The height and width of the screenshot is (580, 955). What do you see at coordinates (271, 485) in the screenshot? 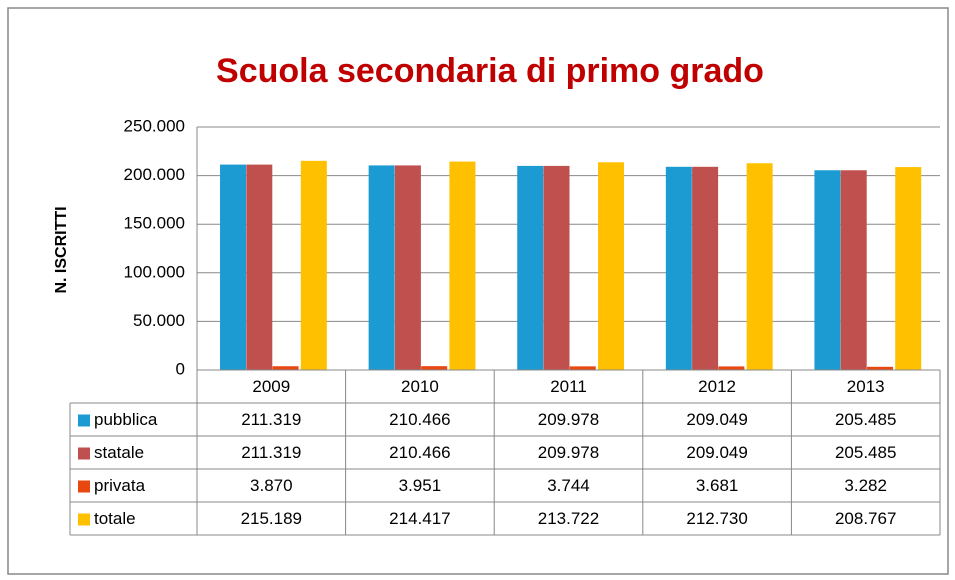
I see `table-value: 3.870` at bounding box center [271, 485].